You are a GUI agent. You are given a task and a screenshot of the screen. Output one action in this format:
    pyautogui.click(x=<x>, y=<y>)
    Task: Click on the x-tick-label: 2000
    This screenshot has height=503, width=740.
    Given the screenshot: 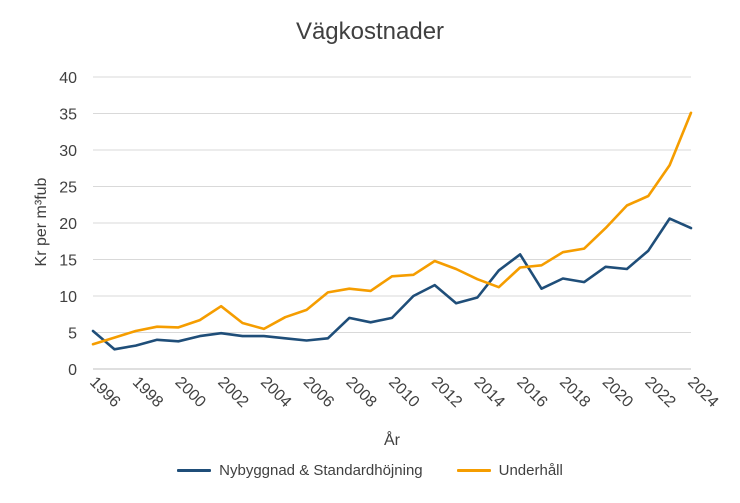 What is the action you would take?
    pyautogui.click(x=190, y=392)
    